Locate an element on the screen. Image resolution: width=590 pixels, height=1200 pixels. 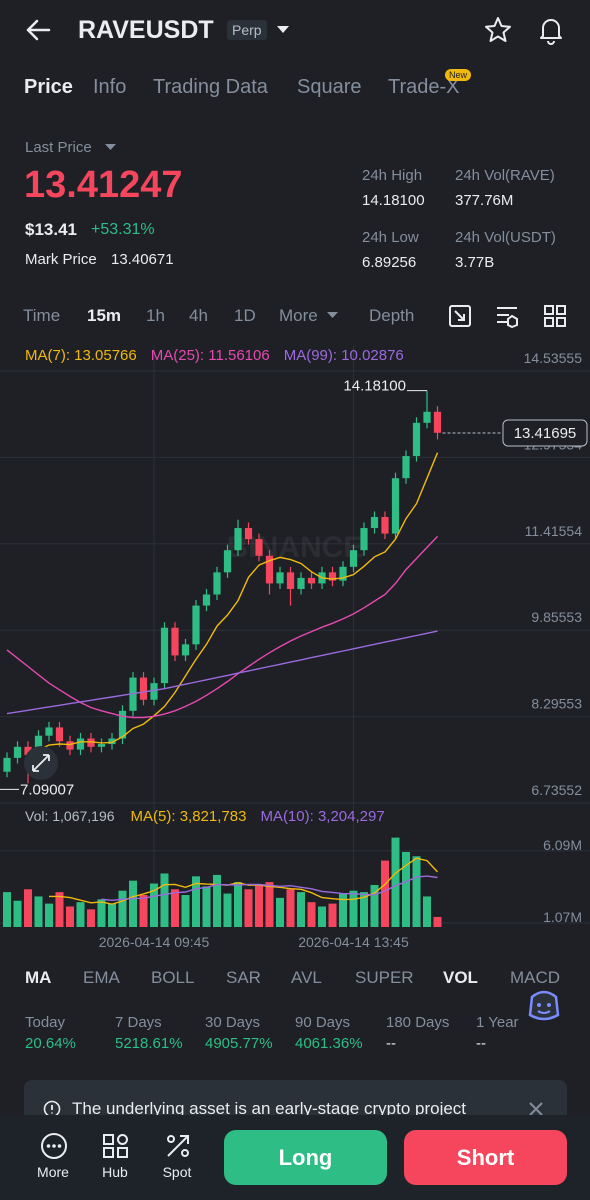
chart-settings-icon is located at coordinates (460, 316).